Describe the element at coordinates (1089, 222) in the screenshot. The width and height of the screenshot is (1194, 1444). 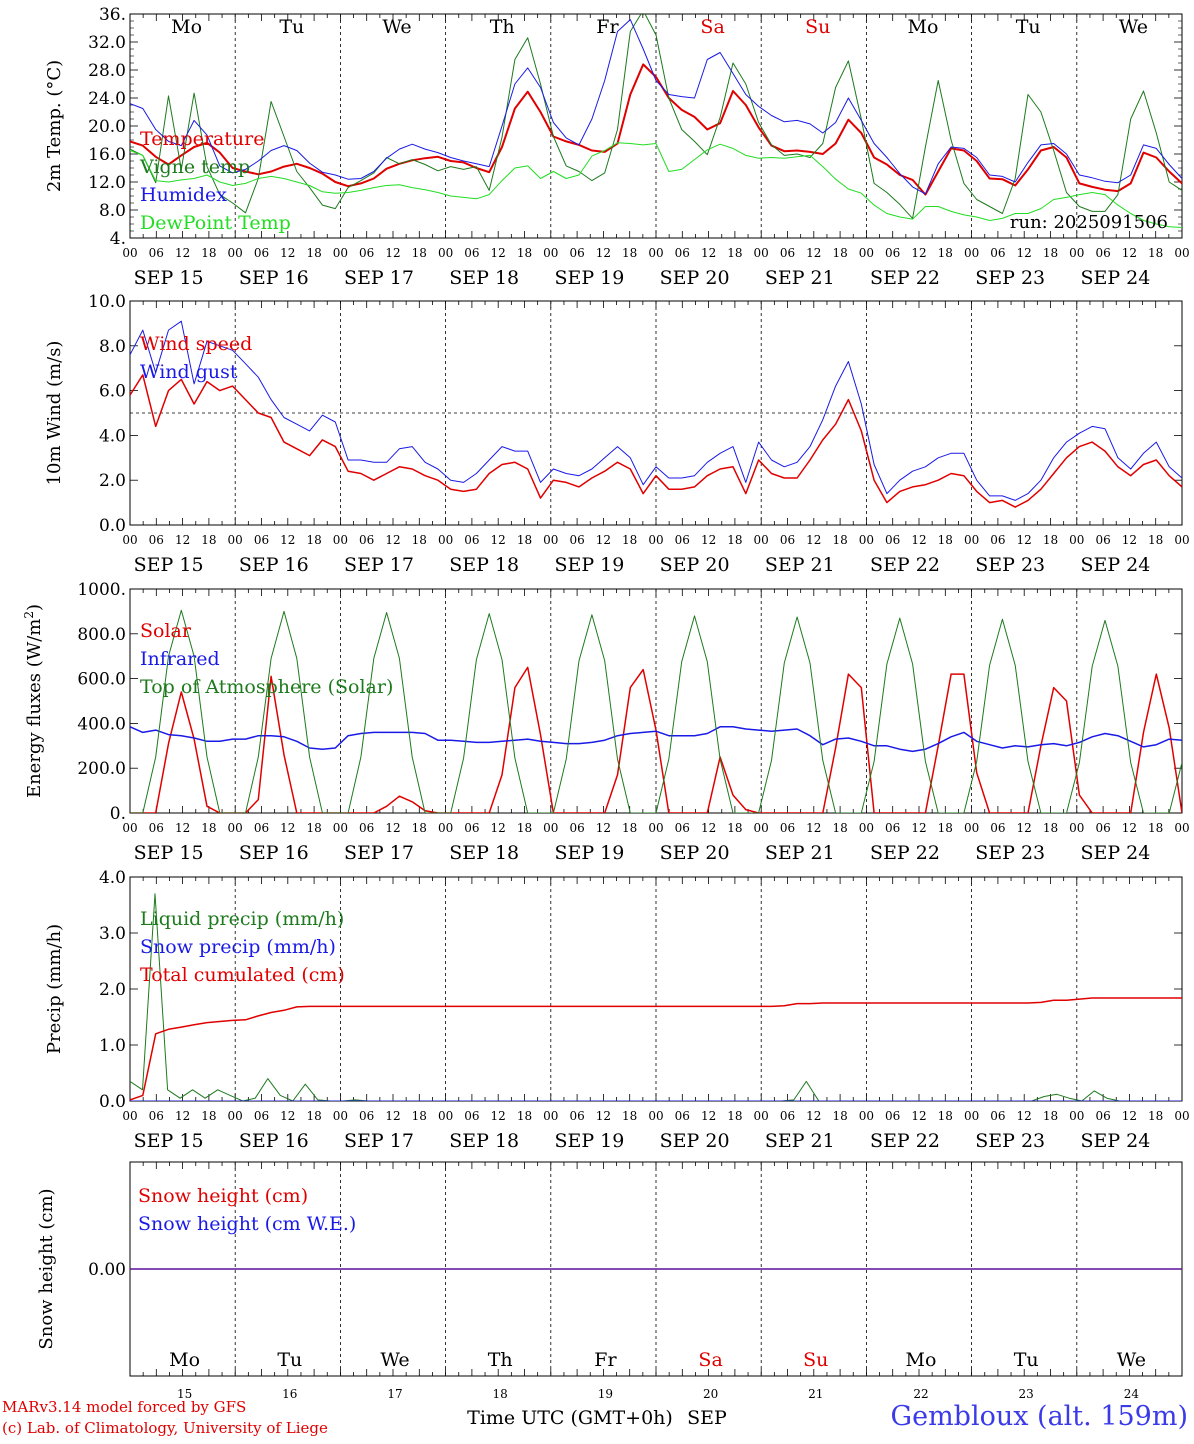
I see `run-label: run: 2025091506` at that location.